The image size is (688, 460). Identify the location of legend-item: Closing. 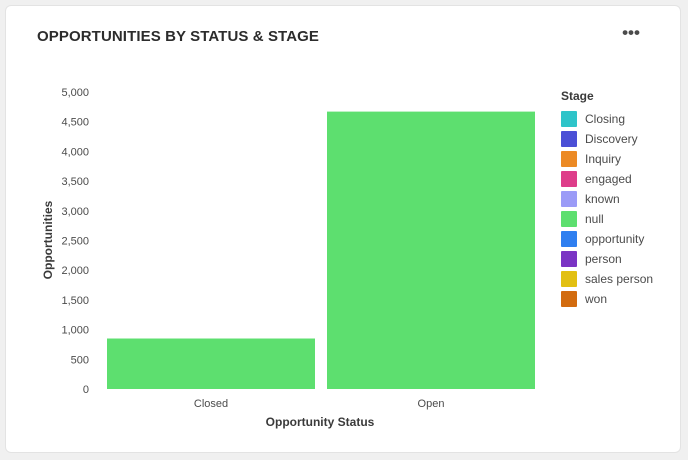
(607, 119).